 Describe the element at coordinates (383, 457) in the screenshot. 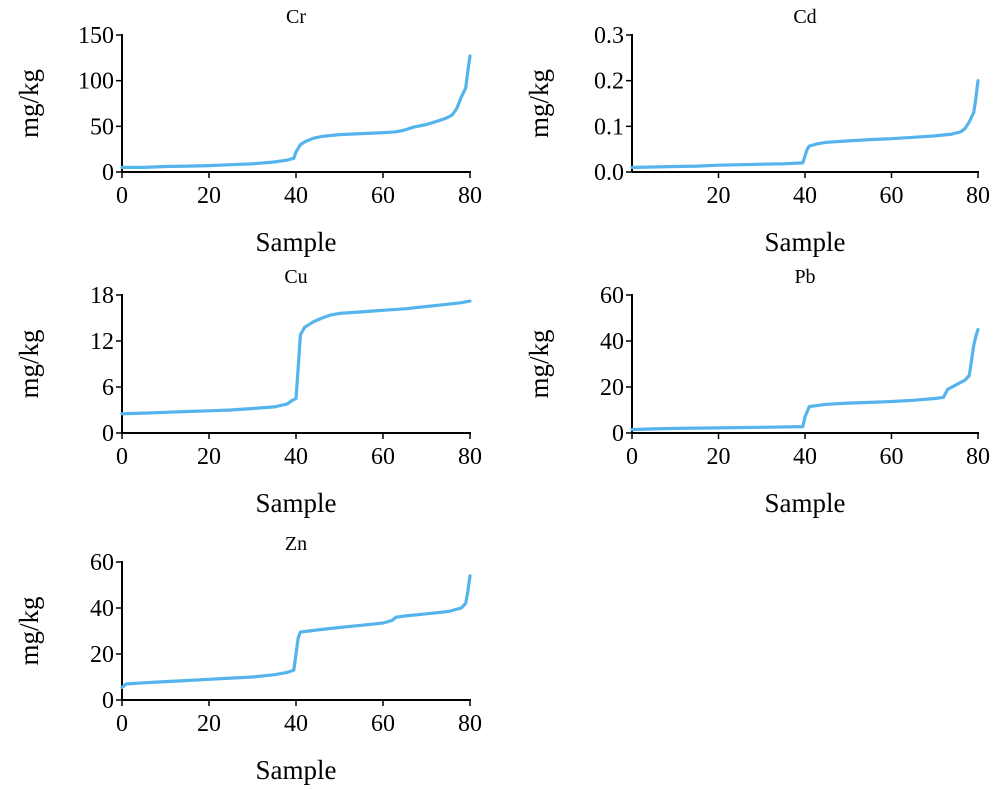

I see `cu-x-tick-label: 60` at that location.